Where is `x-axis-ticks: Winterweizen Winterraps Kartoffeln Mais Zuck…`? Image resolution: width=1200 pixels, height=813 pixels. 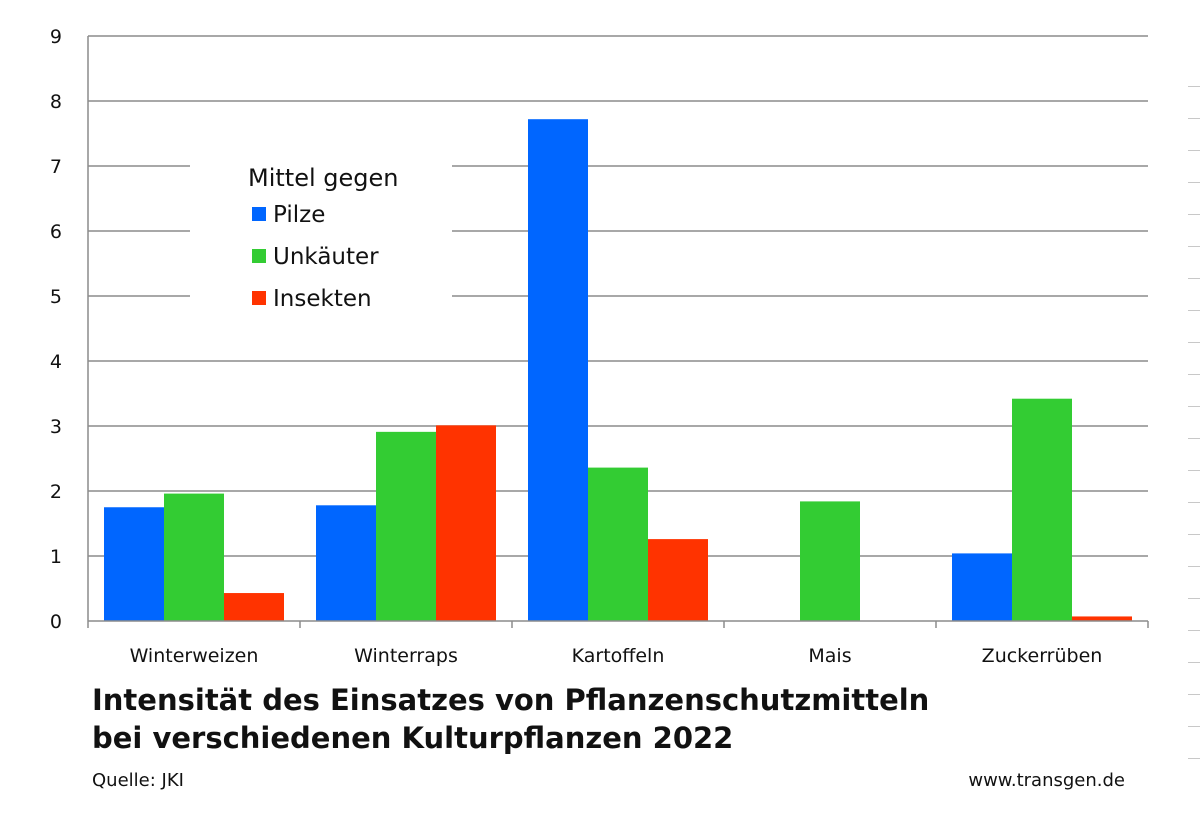 x-axis-ticks: Winterweizen Winterraps Kartoffeln Mais Zuck… is located at coordinates (616, 656).